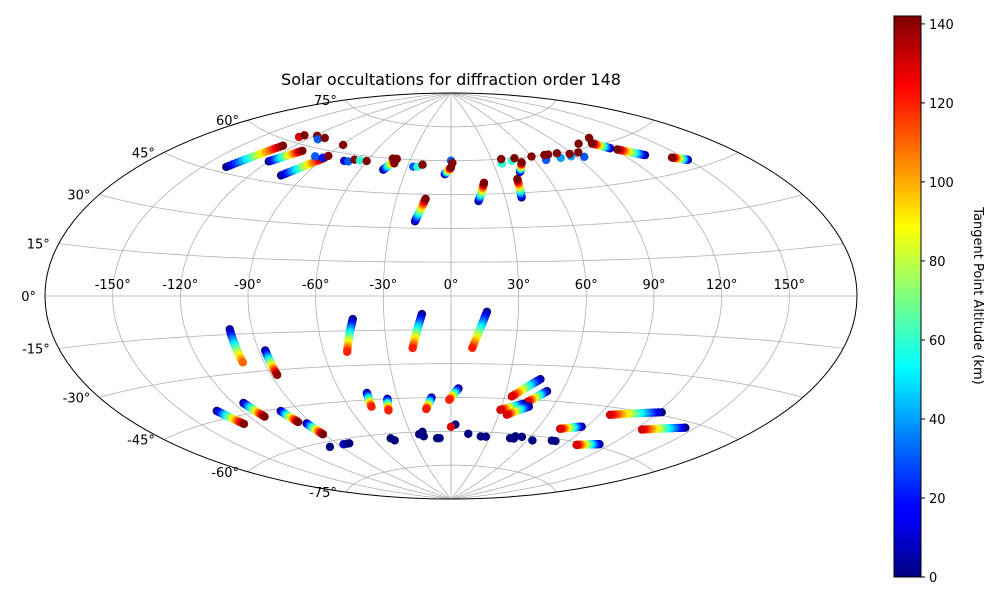 This screenshot has width=1000, height=600. I want to click on colorbar-tick-label: 140, so click(941, 25).